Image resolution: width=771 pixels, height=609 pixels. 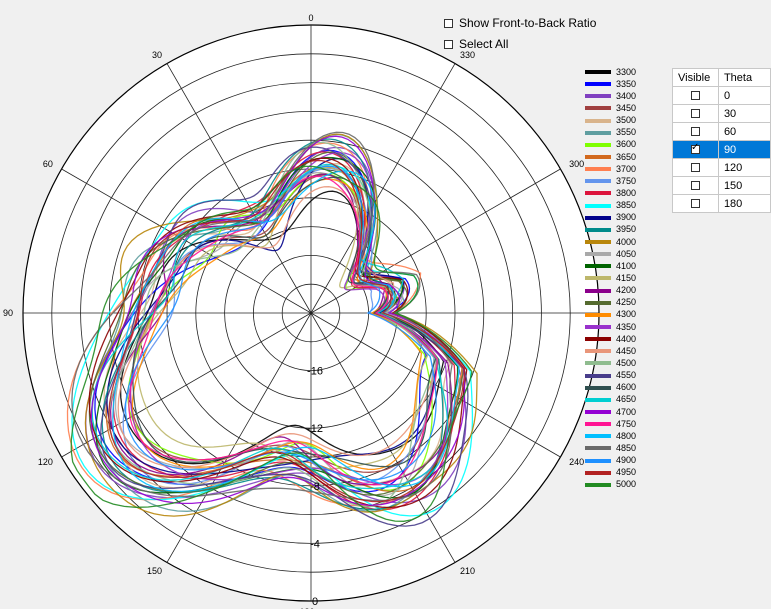 I want to click on table-row: 30, so click(x=721, y=113).